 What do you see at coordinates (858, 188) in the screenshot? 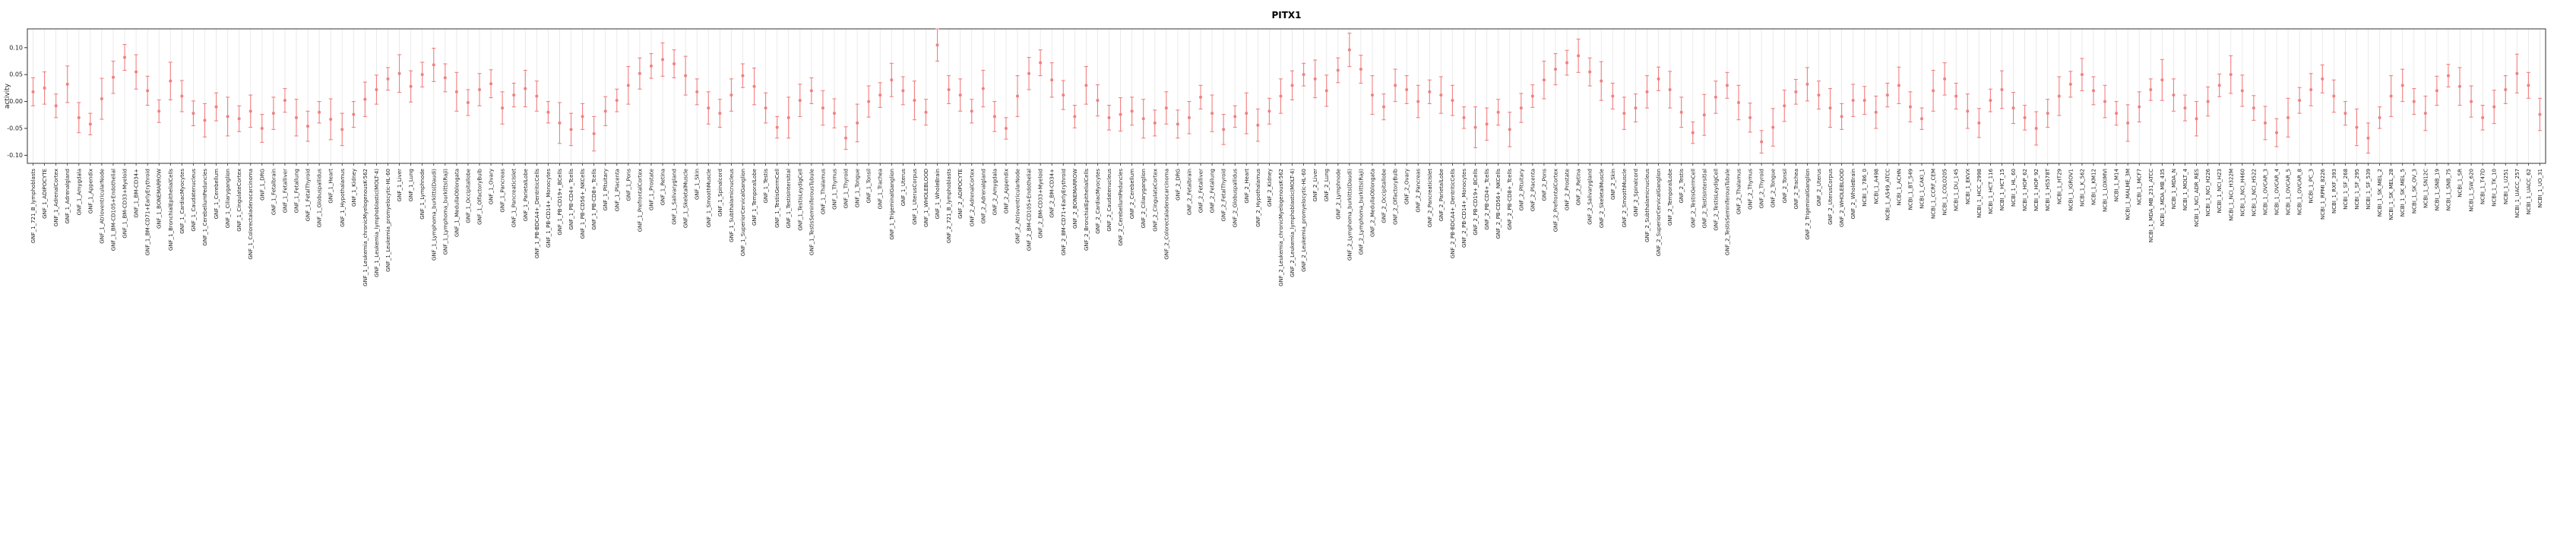
I see `x-tick-label: GNF_1_Tongue` at bounding box center [858, 188].